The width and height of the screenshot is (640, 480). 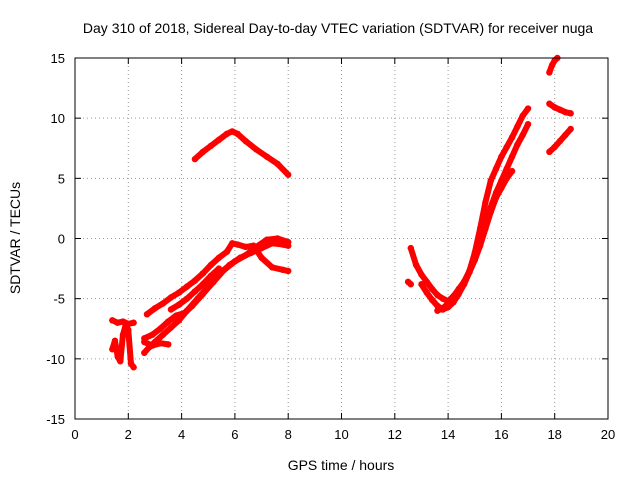 I want to click on x-tick-label: 12, so click(x=395, y=434).